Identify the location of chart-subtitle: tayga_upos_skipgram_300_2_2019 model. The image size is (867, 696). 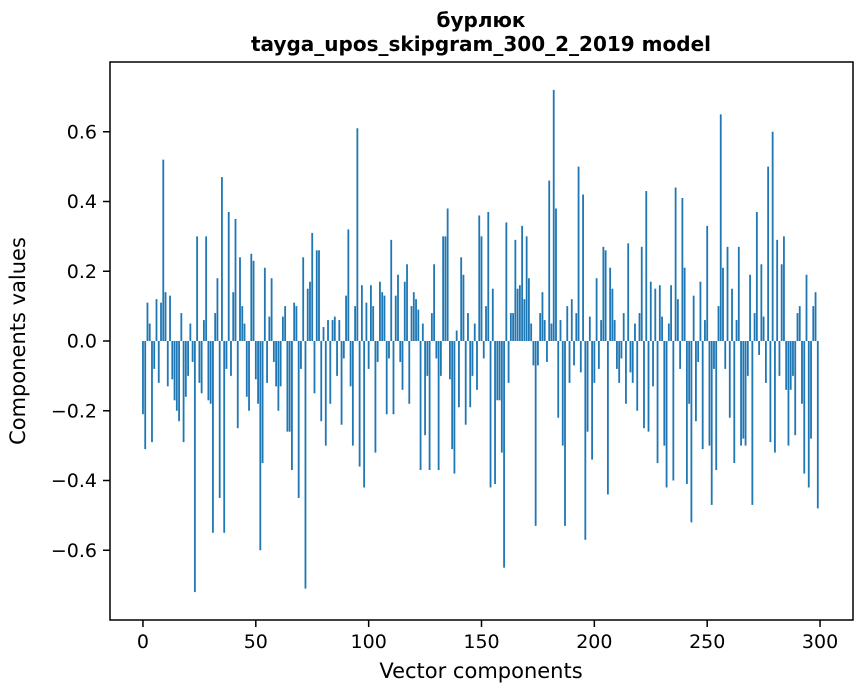
(481, 44).